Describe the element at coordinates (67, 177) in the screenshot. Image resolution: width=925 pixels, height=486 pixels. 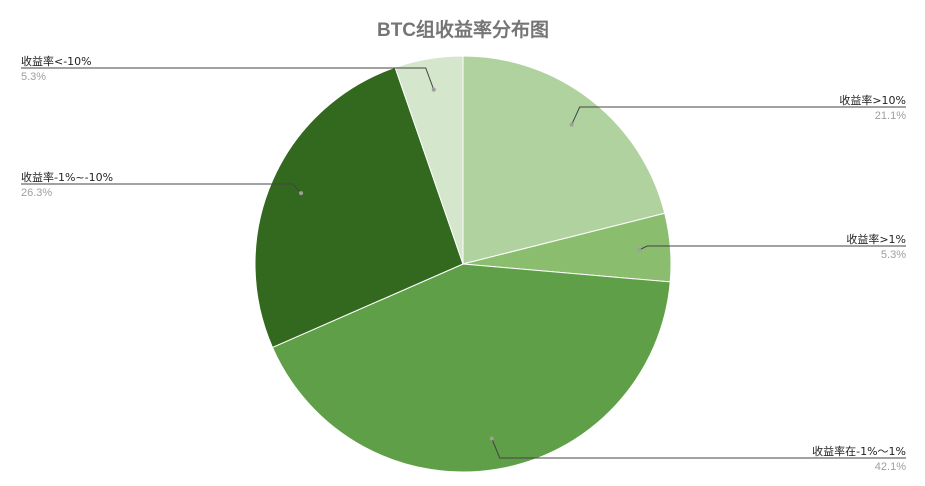
I see `slice-label-4: 收益率-1%~-10%` at that location.